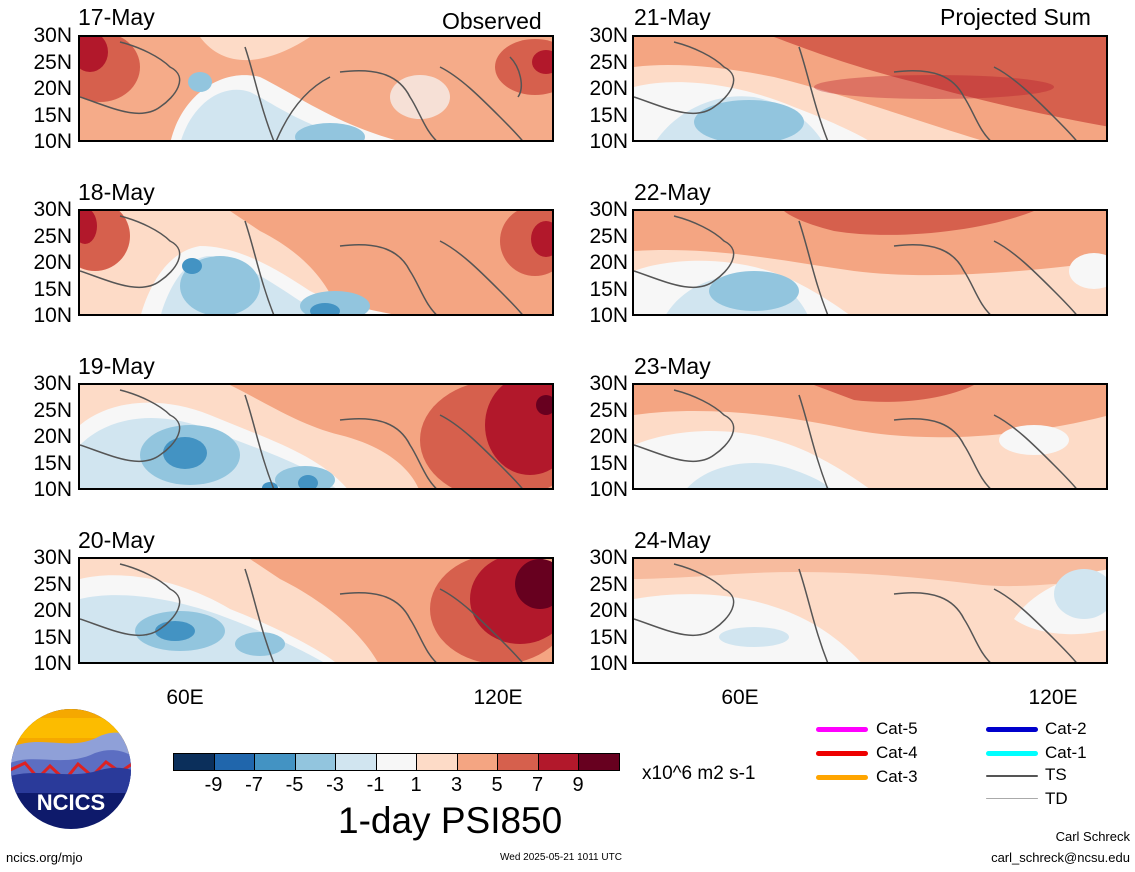 The width and height of the screenshot is (1135, 872). Describe the element at coordinates (897, 752) in the screenshot. I see `legend-label-cat4: Cat-4` at that location.